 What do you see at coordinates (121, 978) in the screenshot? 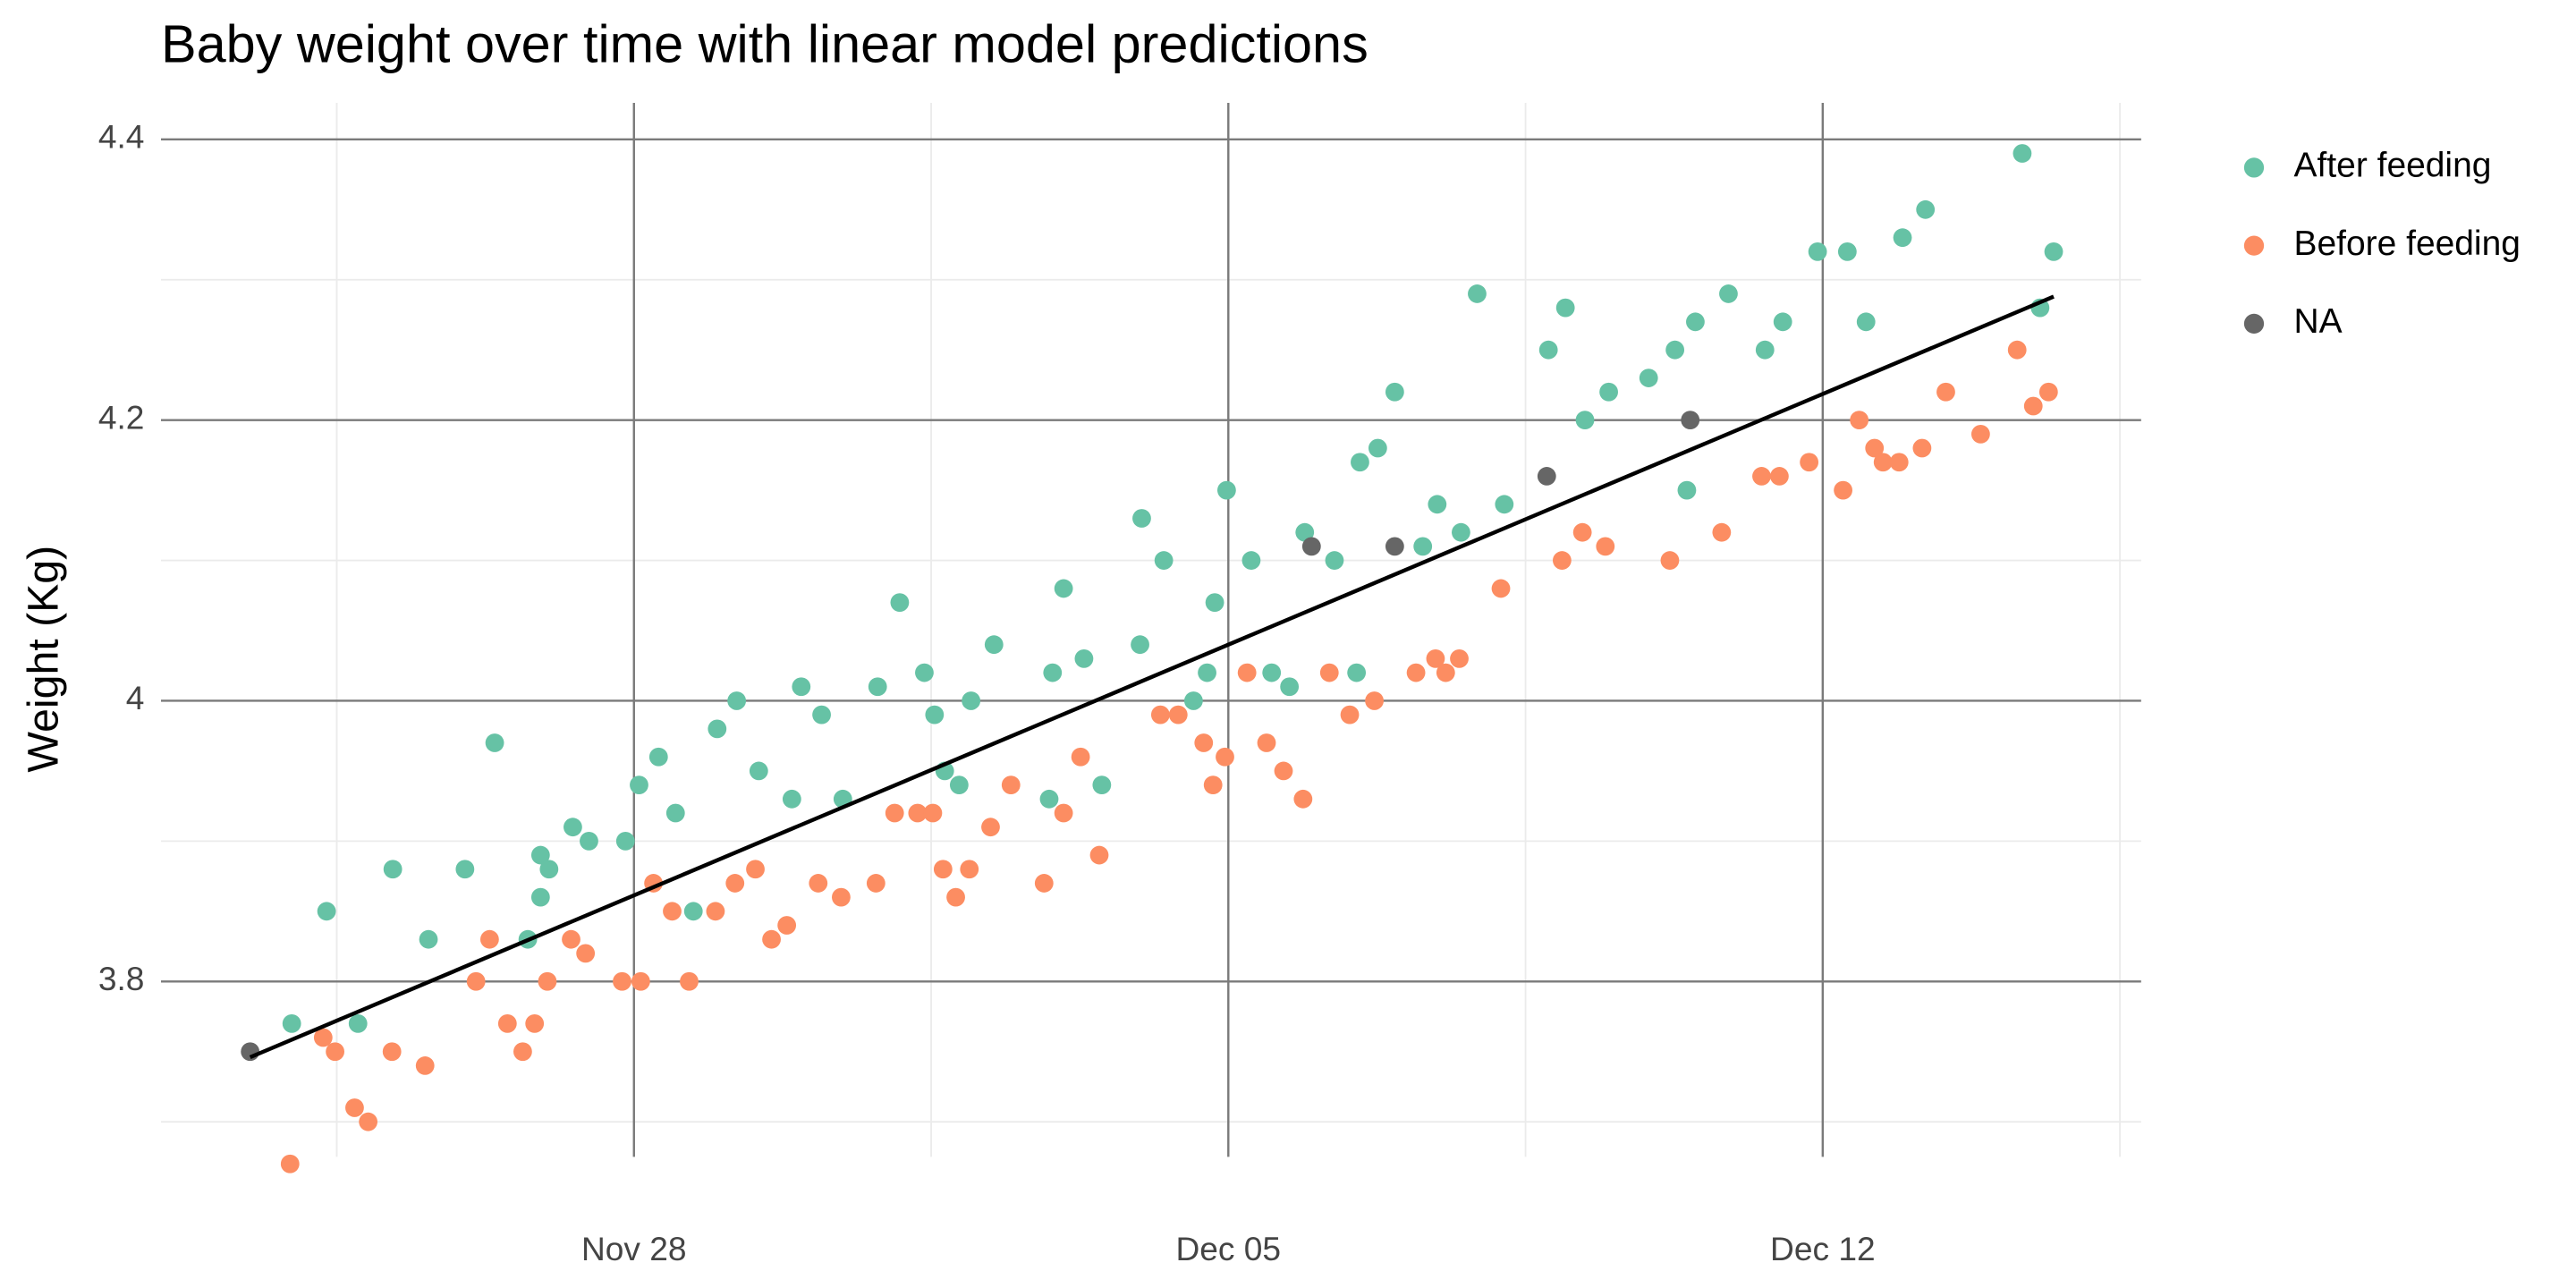
I see `y-tick-label: 3.8` at bounding box center [121, 978].